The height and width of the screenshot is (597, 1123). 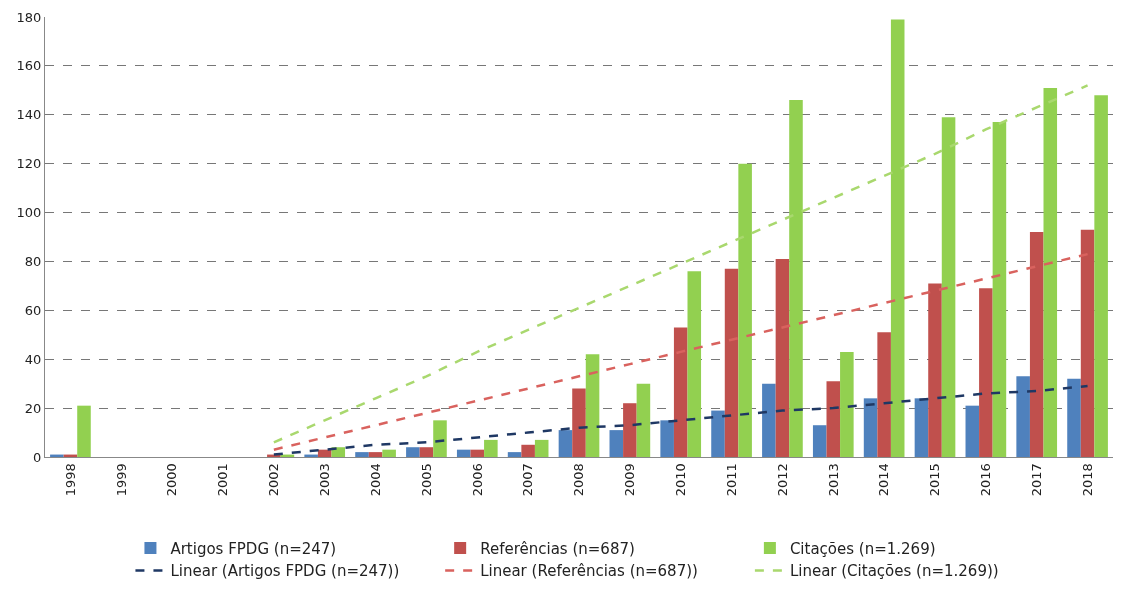 I want to click on y-tick-label: 100, so click(x=29, y=213).